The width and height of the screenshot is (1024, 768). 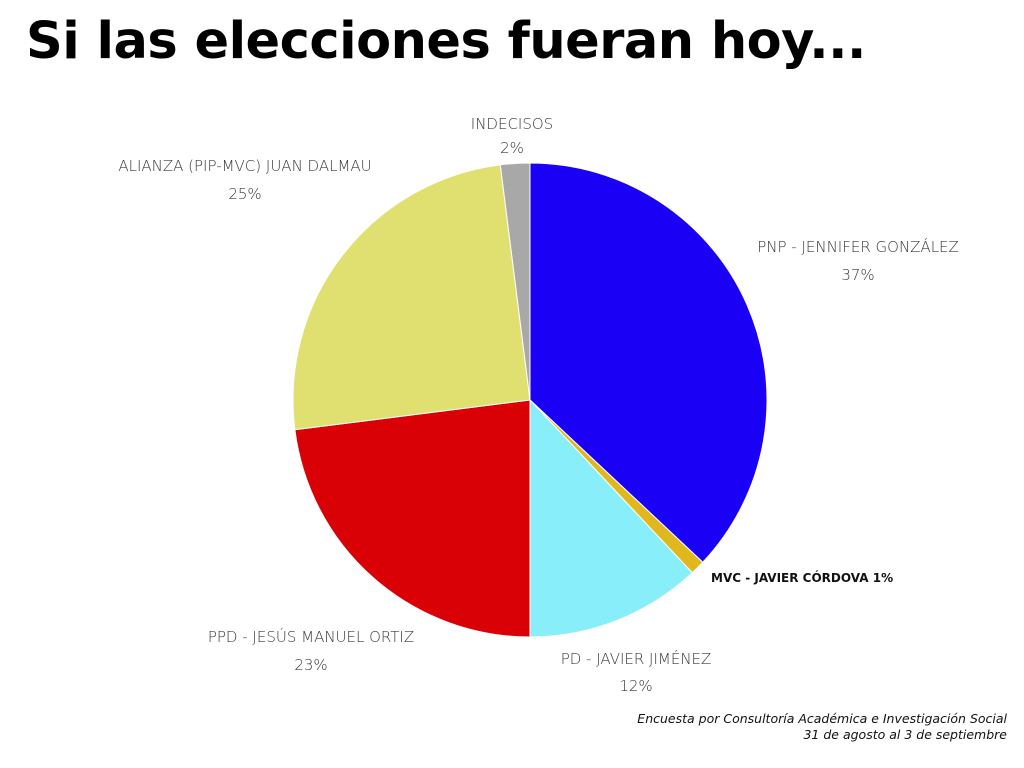 I want to click on label-pd-value: 12%, so click(x=635, y=686).